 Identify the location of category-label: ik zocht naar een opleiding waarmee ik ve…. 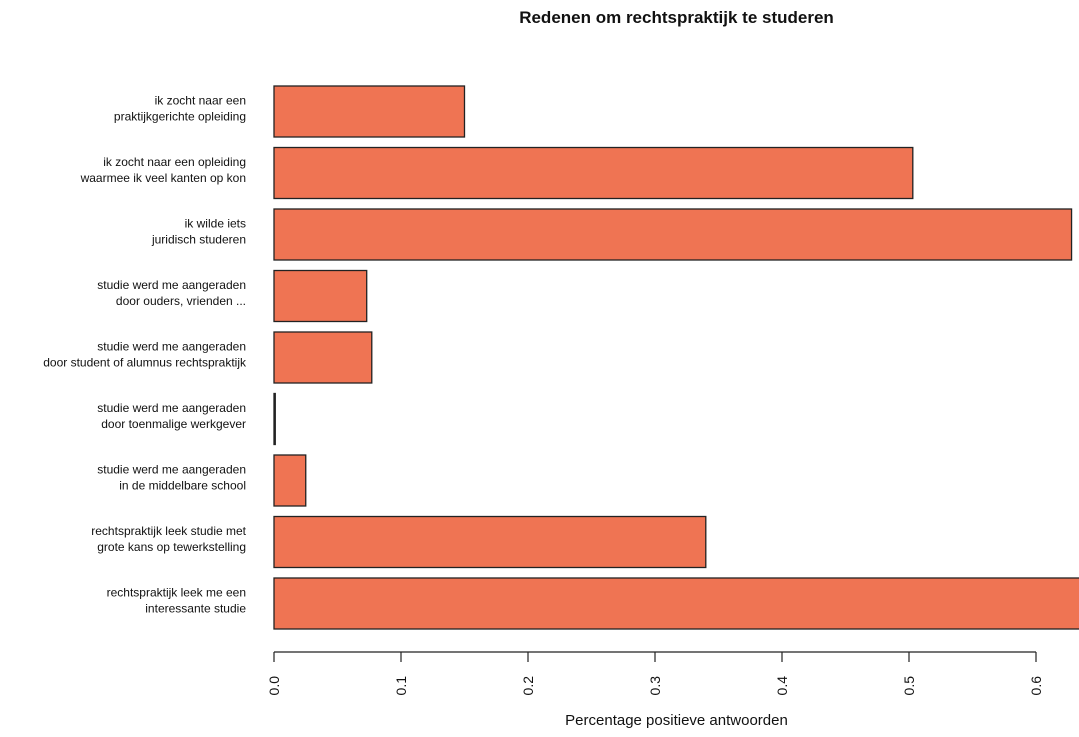
(163, 170).